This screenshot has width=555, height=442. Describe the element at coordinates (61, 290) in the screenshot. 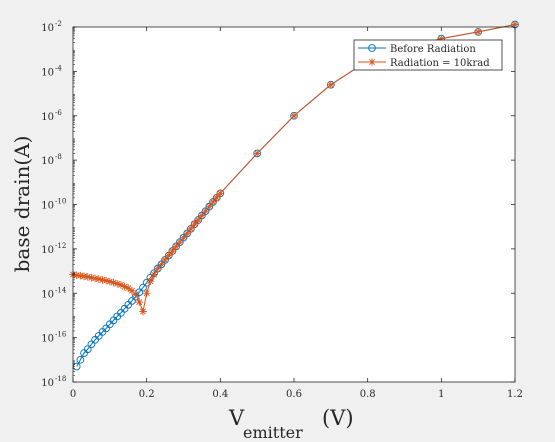

I see `y-tick-exponent: -14` at that location.